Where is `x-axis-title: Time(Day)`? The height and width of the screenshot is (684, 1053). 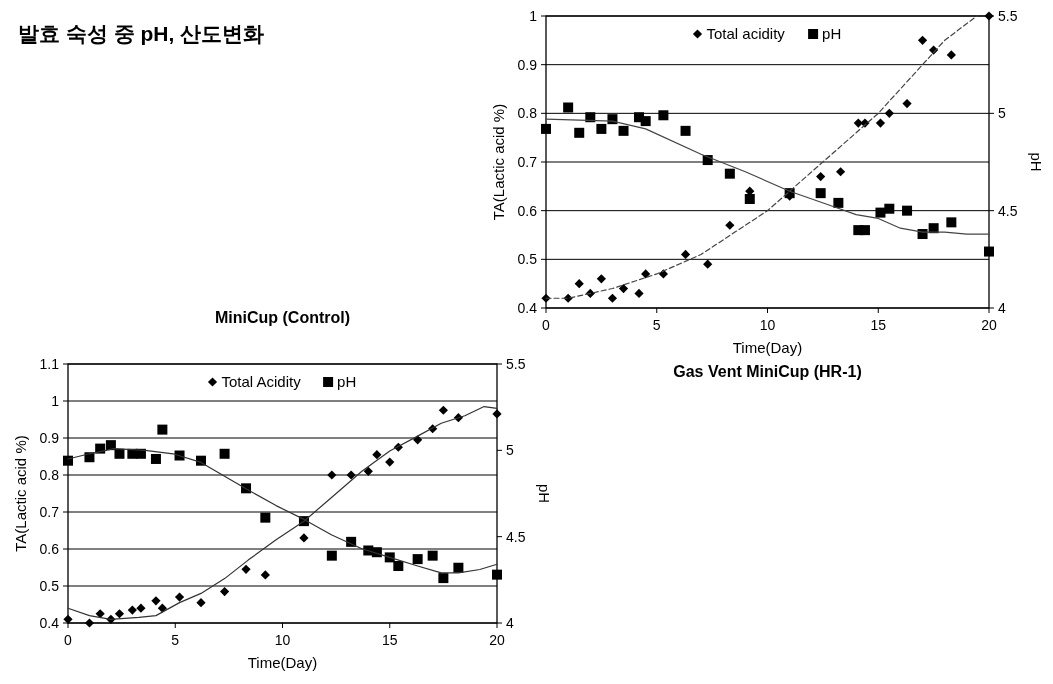
x-axis-title: Time(Day) is located at coordinates (282, 662).